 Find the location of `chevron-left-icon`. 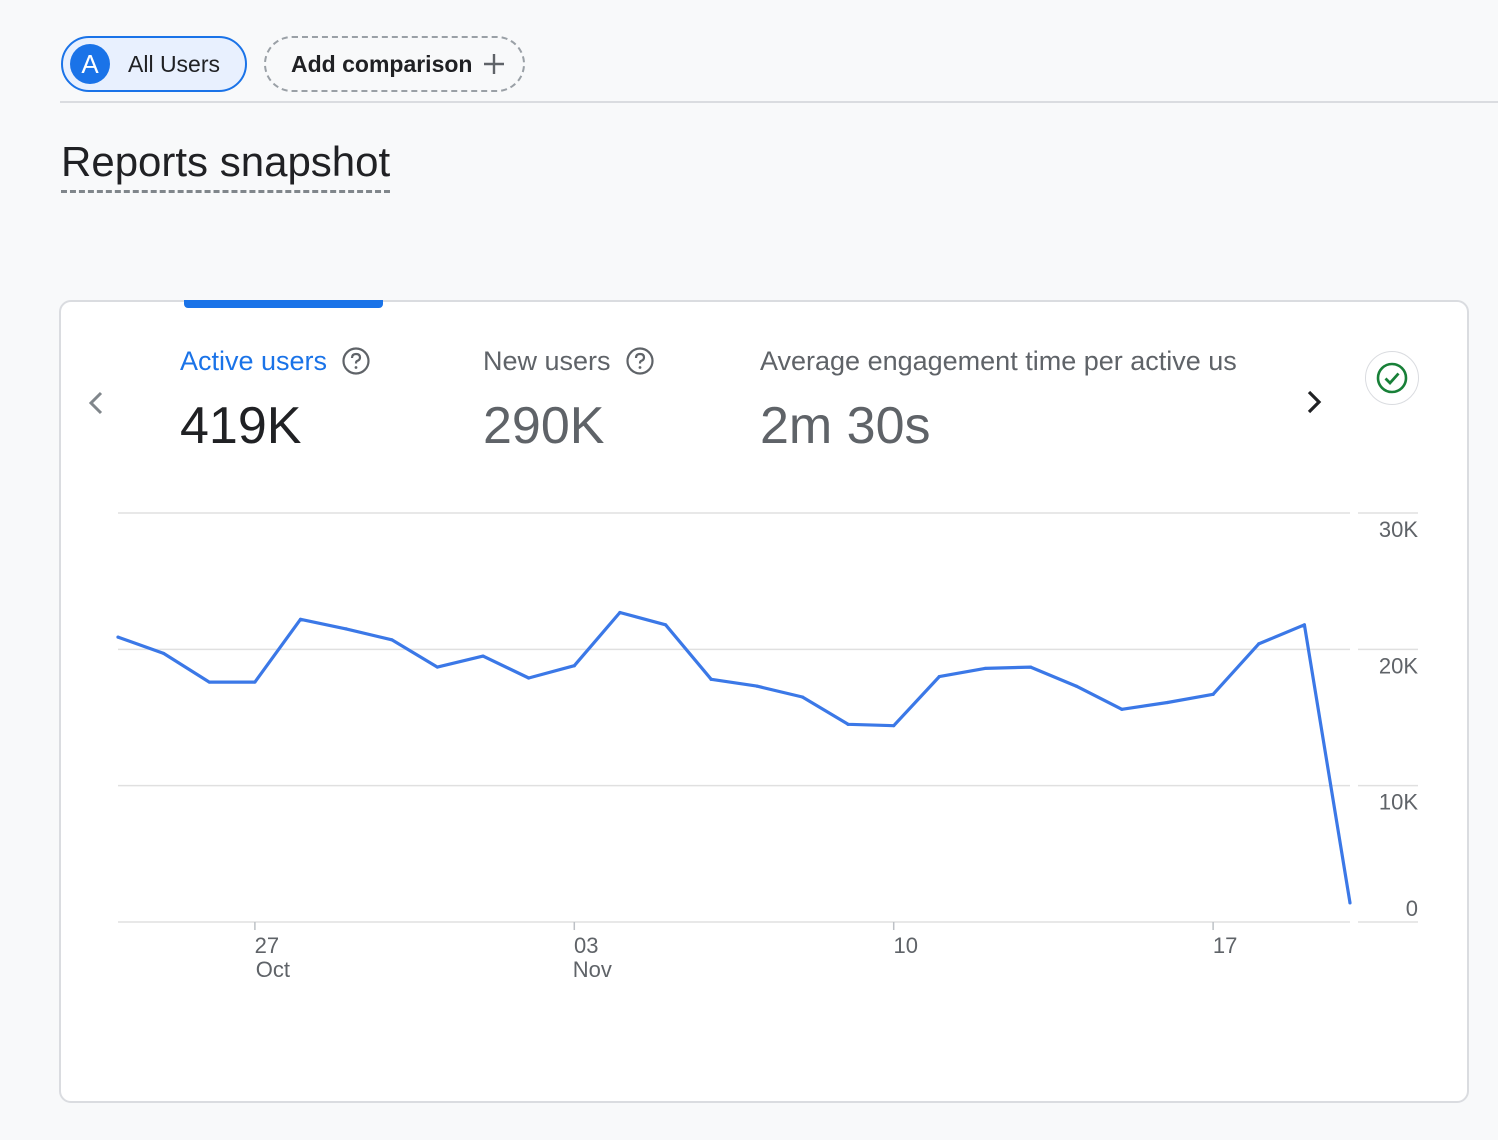

chevron-left-icon is located at coordinates (96, 403).